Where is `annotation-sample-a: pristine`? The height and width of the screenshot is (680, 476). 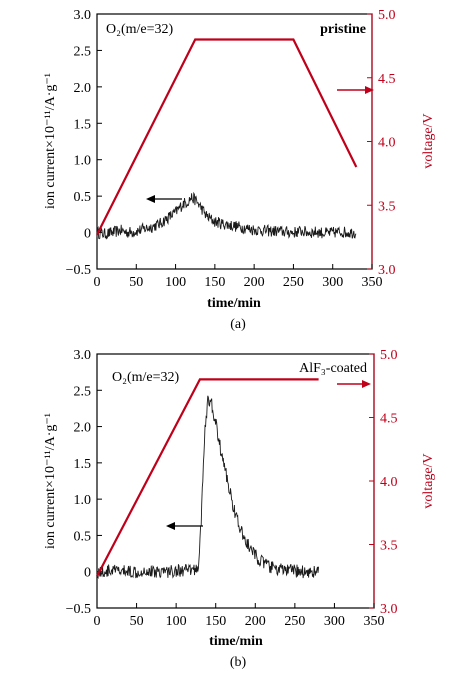
annotation-sample-a: pristine is located at coordinates (343, 29).